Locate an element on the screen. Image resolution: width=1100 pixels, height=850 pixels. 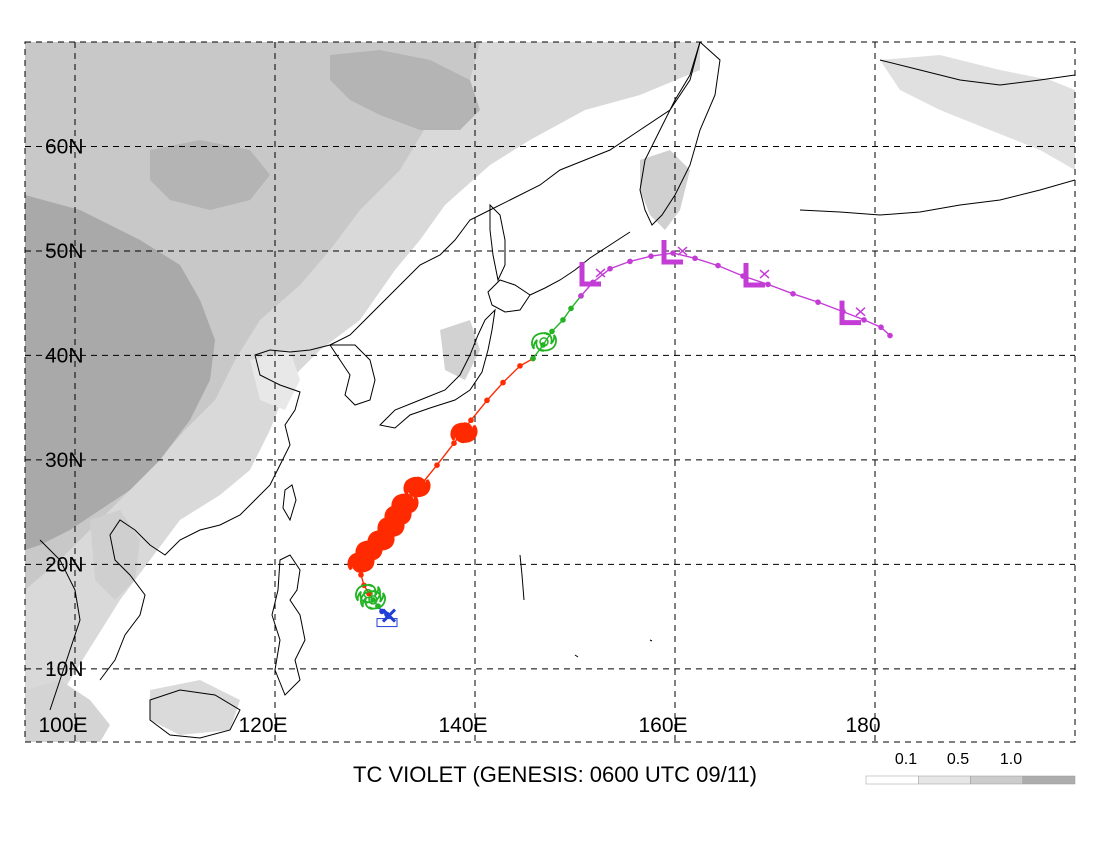
lat-label-2: 30N is located at coordinates (64, 460).